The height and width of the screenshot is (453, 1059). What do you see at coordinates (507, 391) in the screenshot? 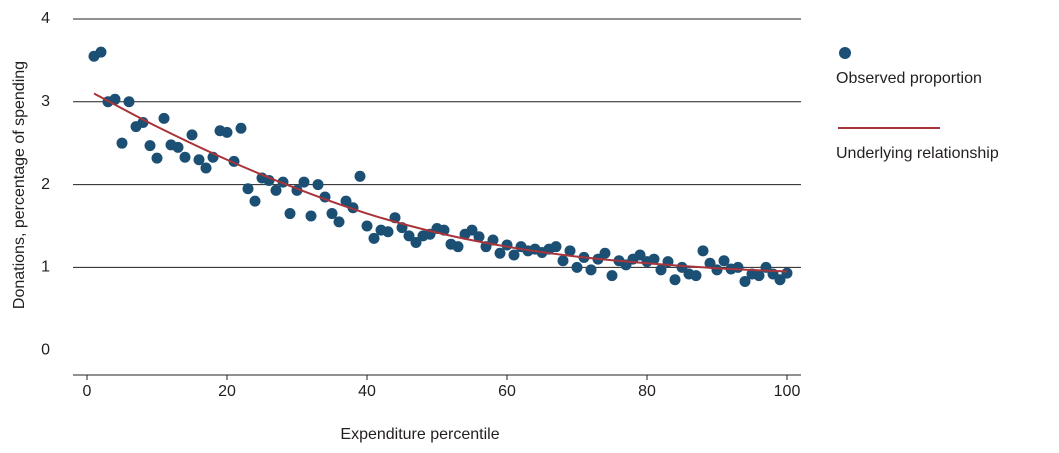
I see `x-tick-label: 60` at bounding box center [507, 391].